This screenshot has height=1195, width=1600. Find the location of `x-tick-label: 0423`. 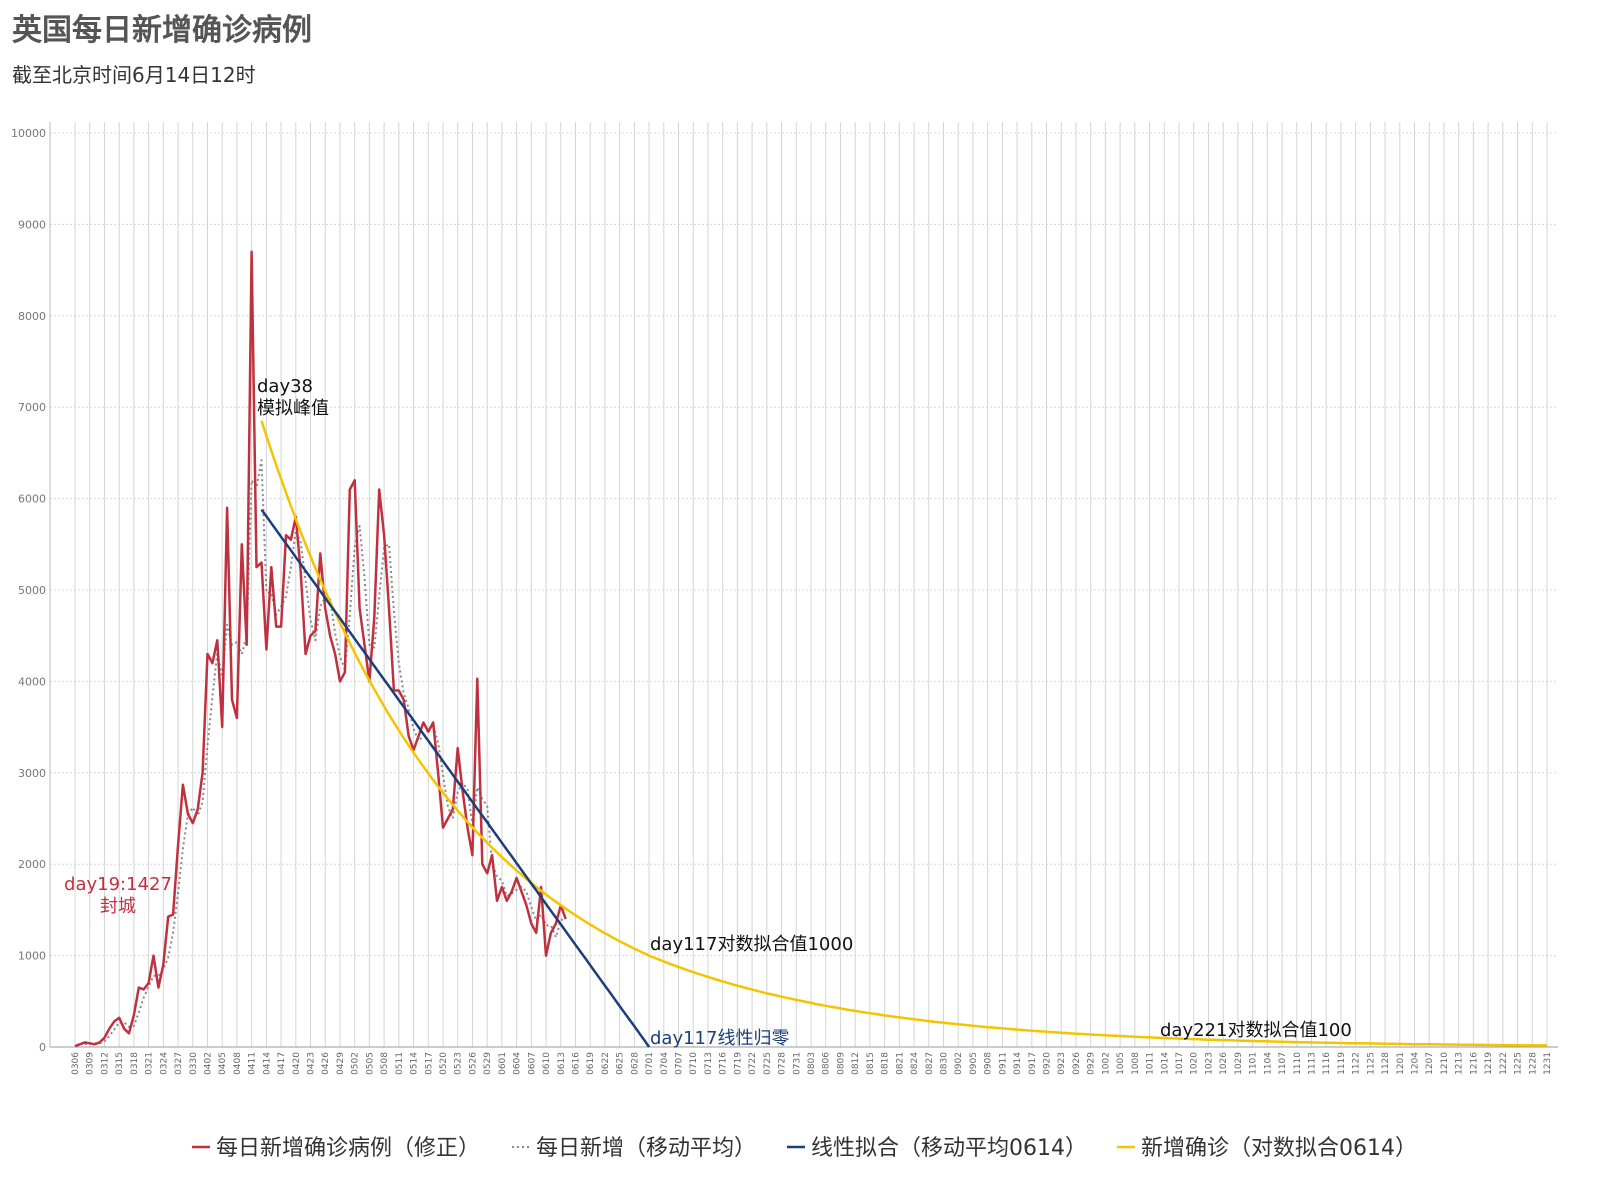

x-tick-label: 0423 is located at coordinates (312, 1063).